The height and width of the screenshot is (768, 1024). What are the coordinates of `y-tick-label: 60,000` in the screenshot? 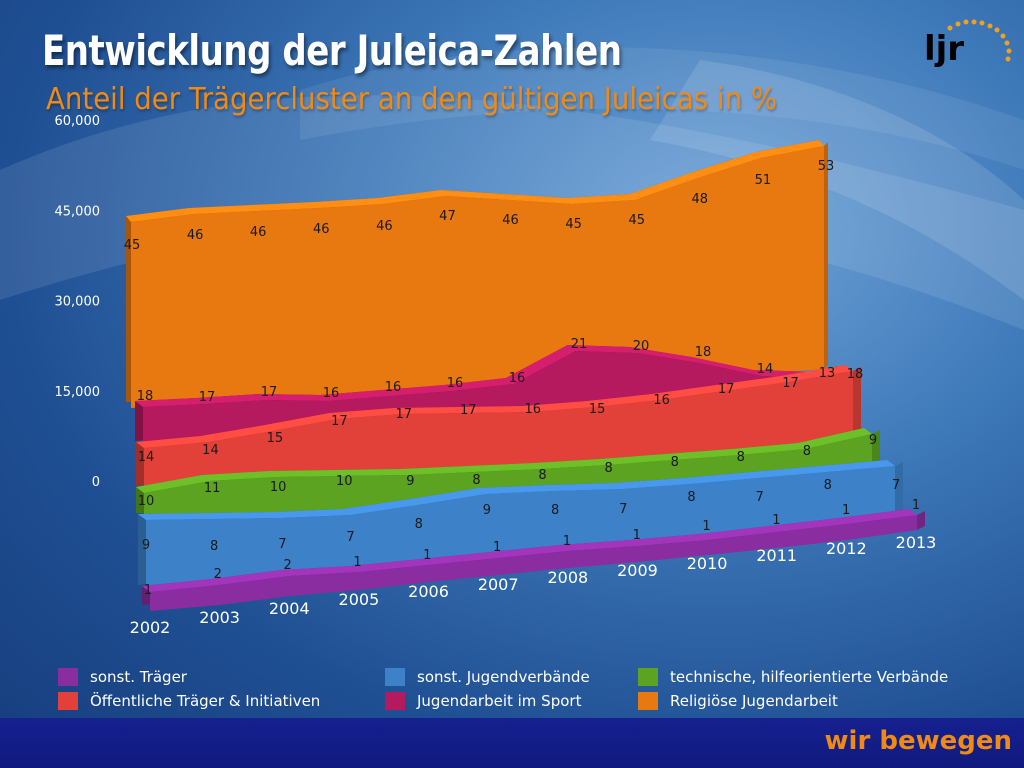 It's located at (78, 121).